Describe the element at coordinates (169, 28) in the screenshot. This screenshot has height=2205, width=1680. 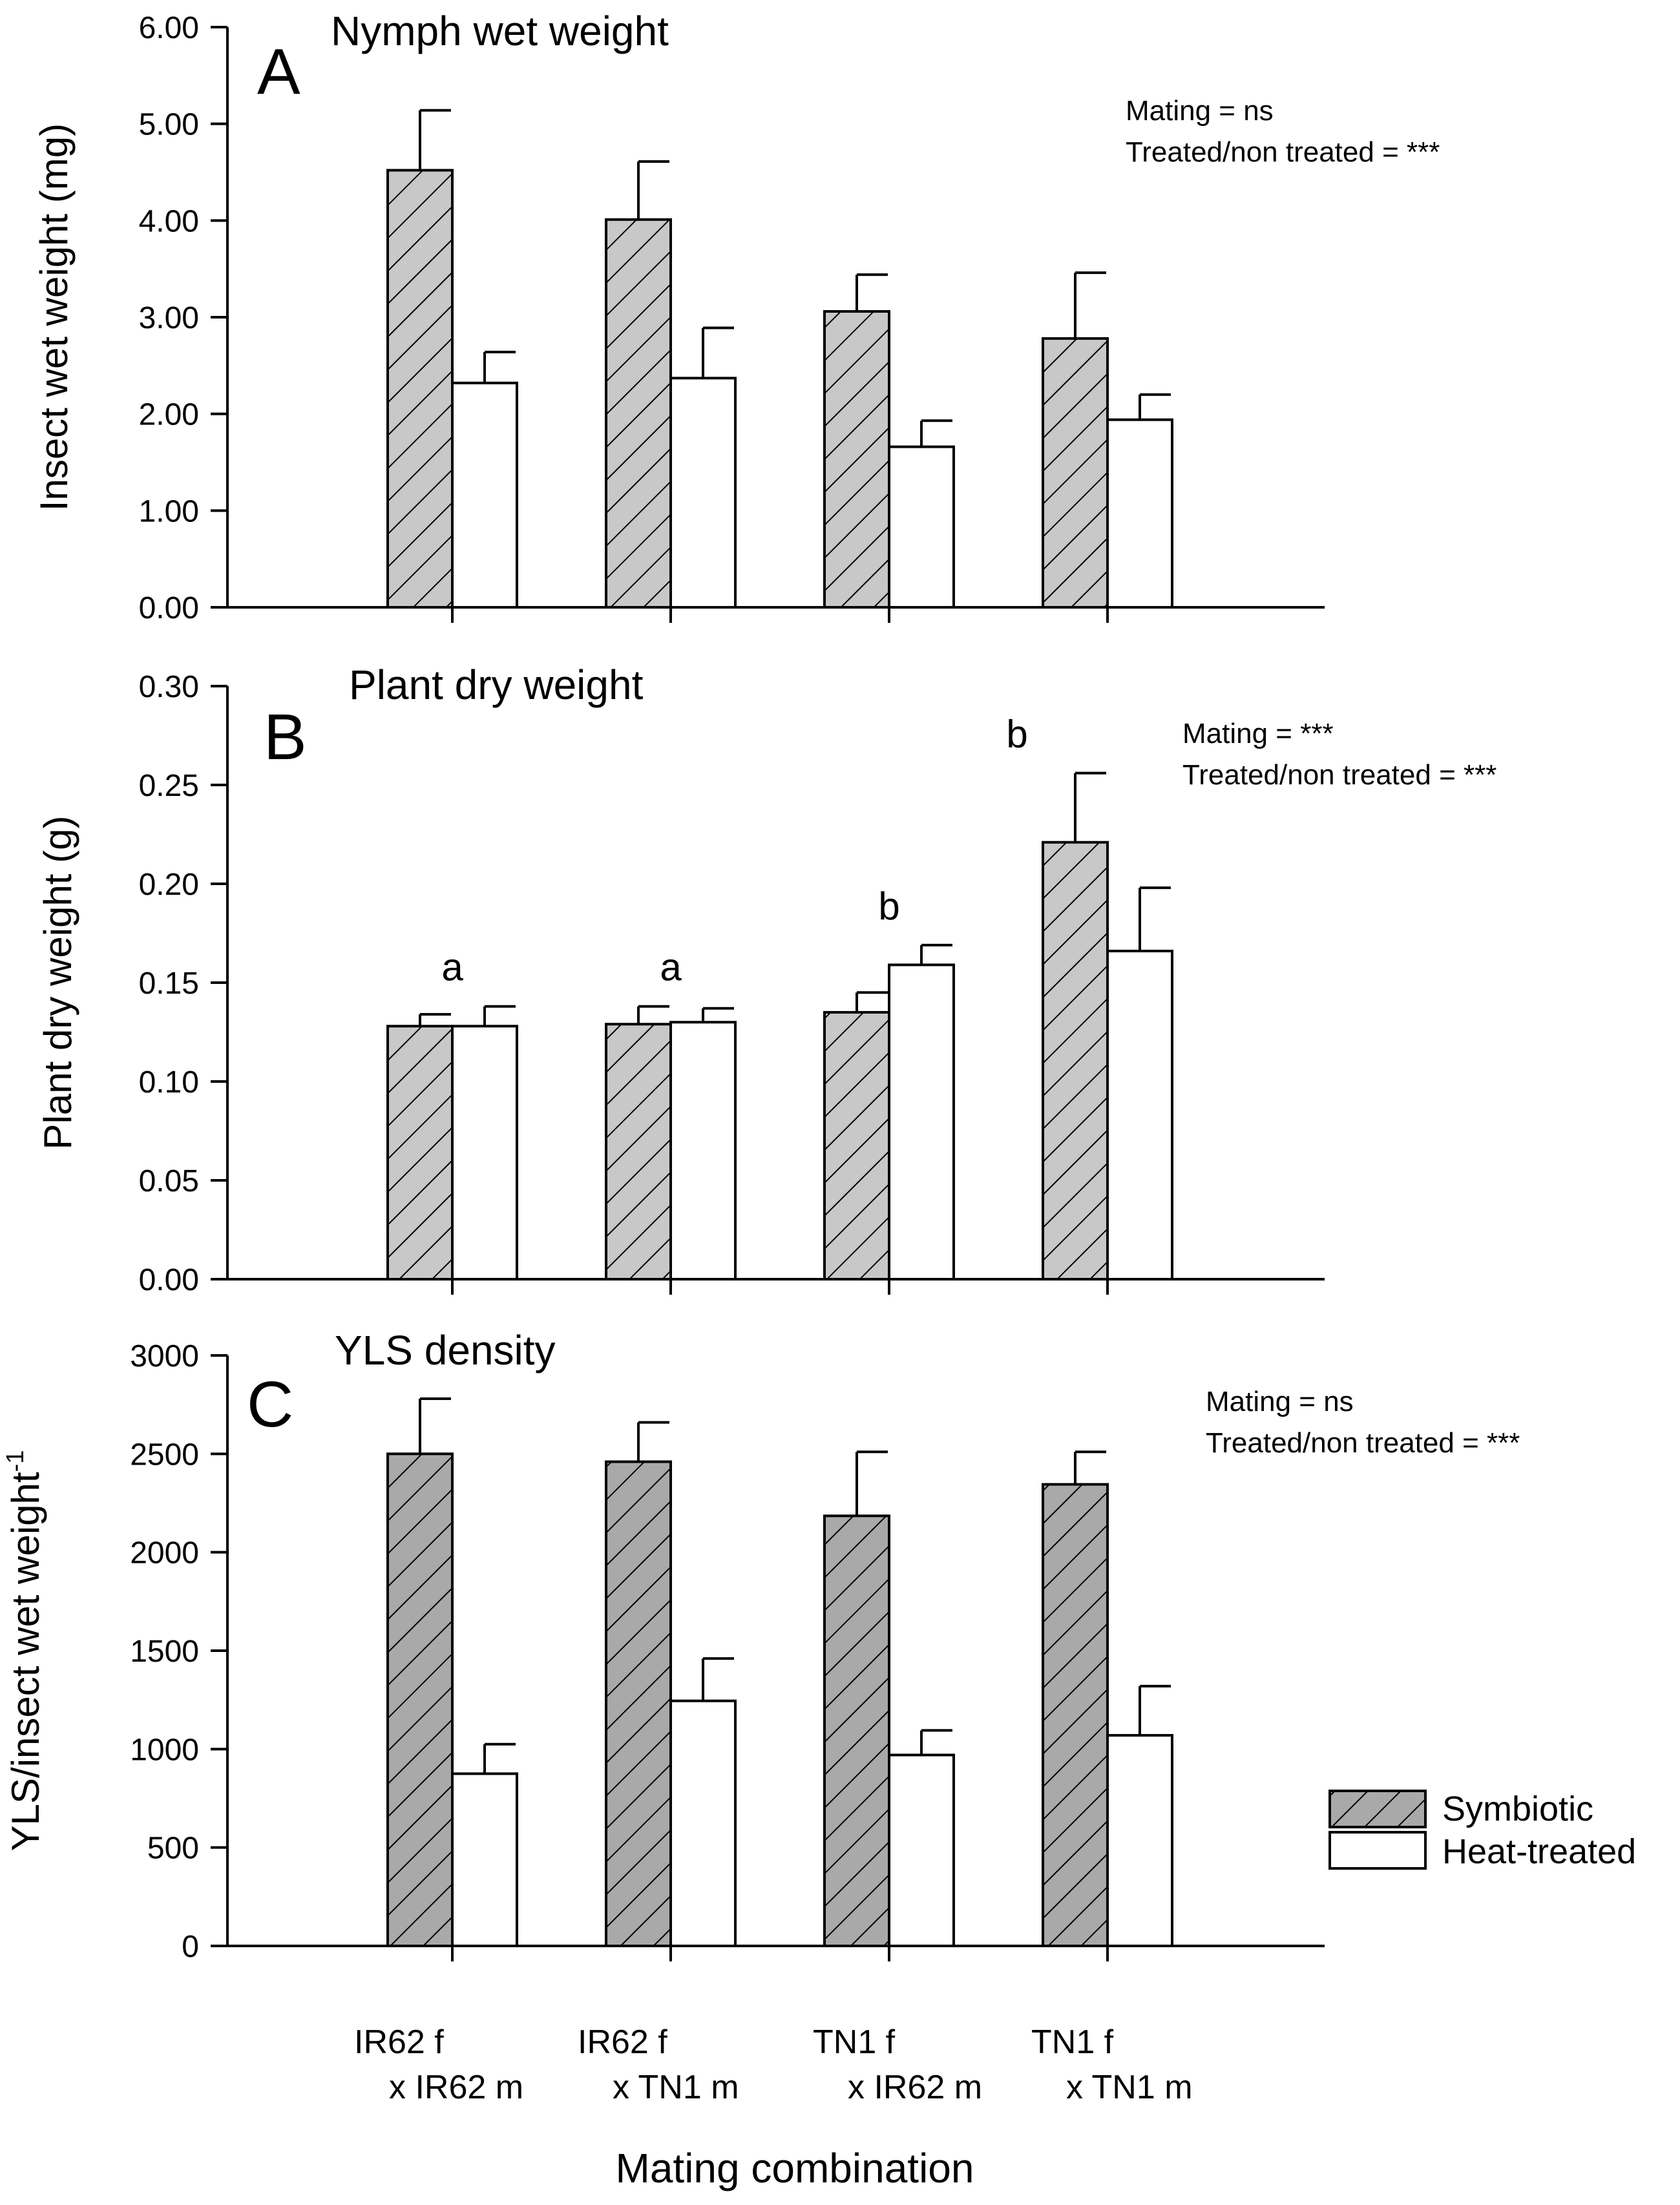
I see `panel-a-y-tick-label: 6.00` at that location.